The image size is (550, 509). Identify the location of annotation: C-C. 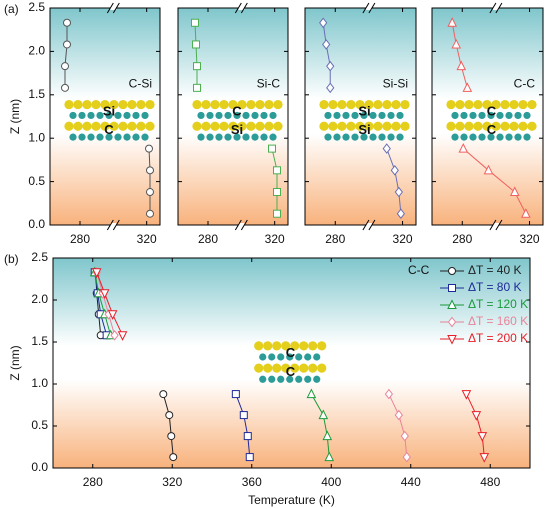
(419, 270).